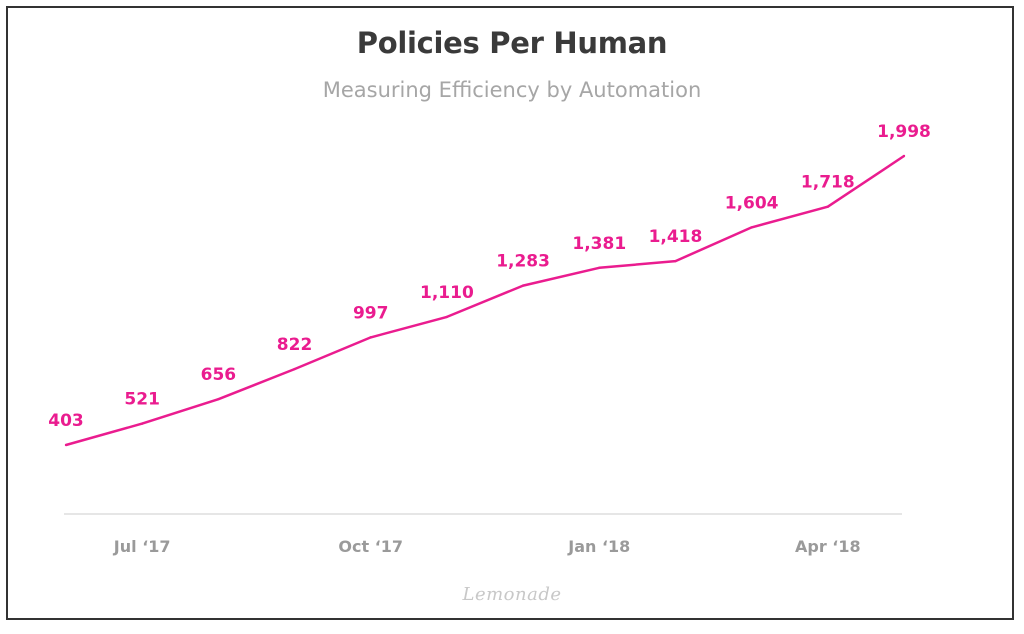 This screenshot has width=1024, height=634. Describe the element at coordinates (66, 421) in the screenshot. I see `data-label: 403` at that location.